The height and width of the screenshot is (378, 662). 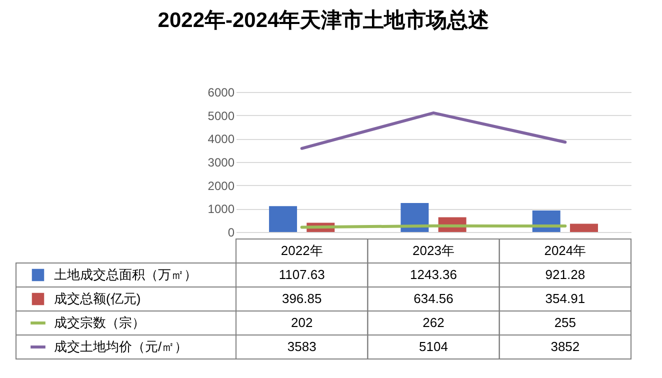 What do you see at coordinates (221, 185) in the screenshot?
I see `y-tick-label: 2000` at bounding box center [221, 185].